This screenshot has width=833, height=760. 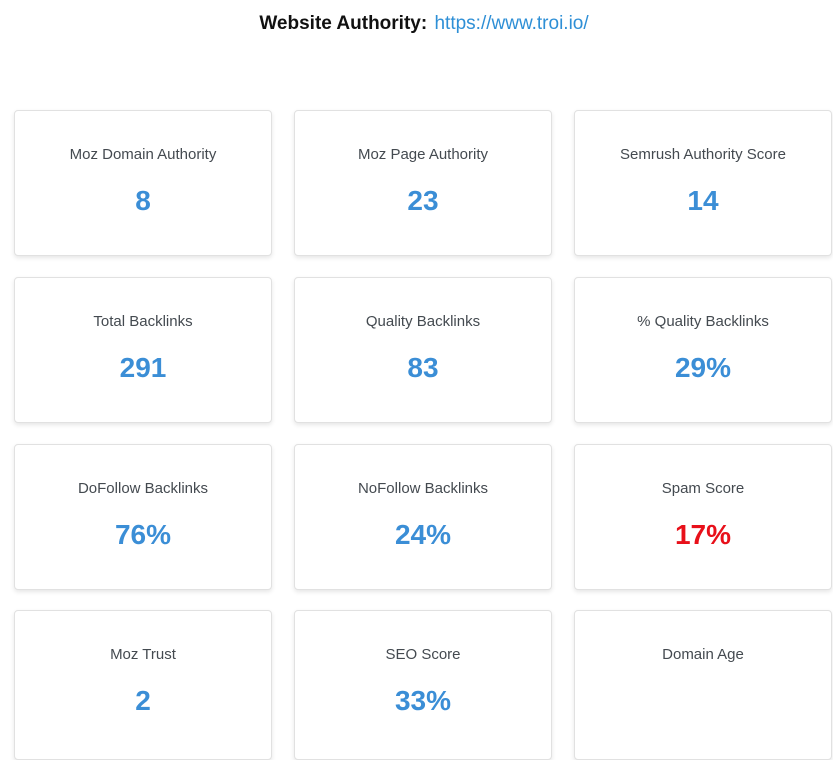 What do you see at coordinates (703, 350) in the screenshot?
I see `metric-card-percent-quality-backlinks: % Quality Backlinks 29%` at bounding box center [703, 350].